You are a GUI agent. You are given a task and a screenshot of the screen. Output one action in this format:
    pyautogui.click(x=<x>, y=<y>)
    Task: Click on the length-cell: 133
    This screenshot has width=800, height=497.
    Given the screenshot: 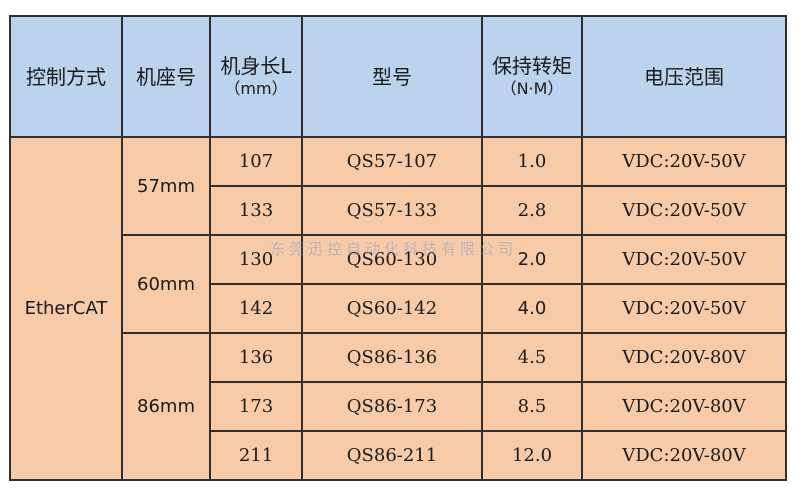 What is the action you would take?
    pyautogui.click(x=256, y=210)
    